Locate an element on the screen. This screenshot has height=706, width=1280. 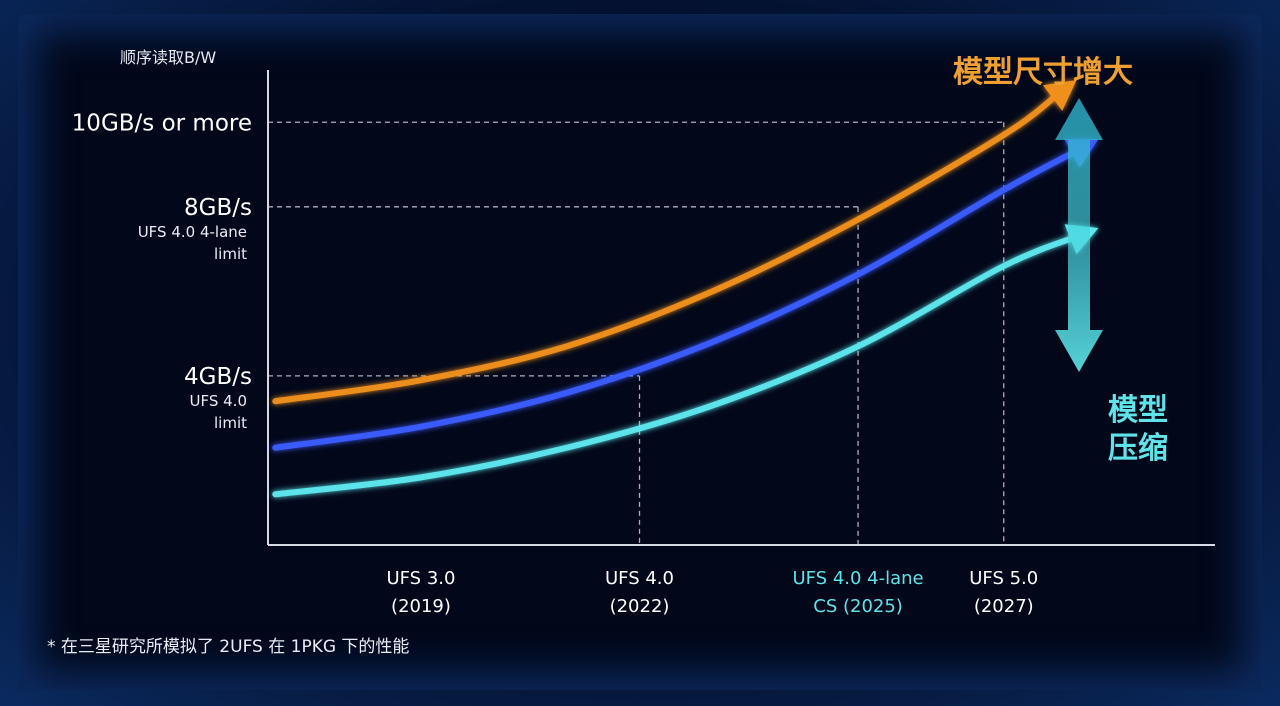
x-tick-label-0-1: (2019) is located at coordinates (421, 606).